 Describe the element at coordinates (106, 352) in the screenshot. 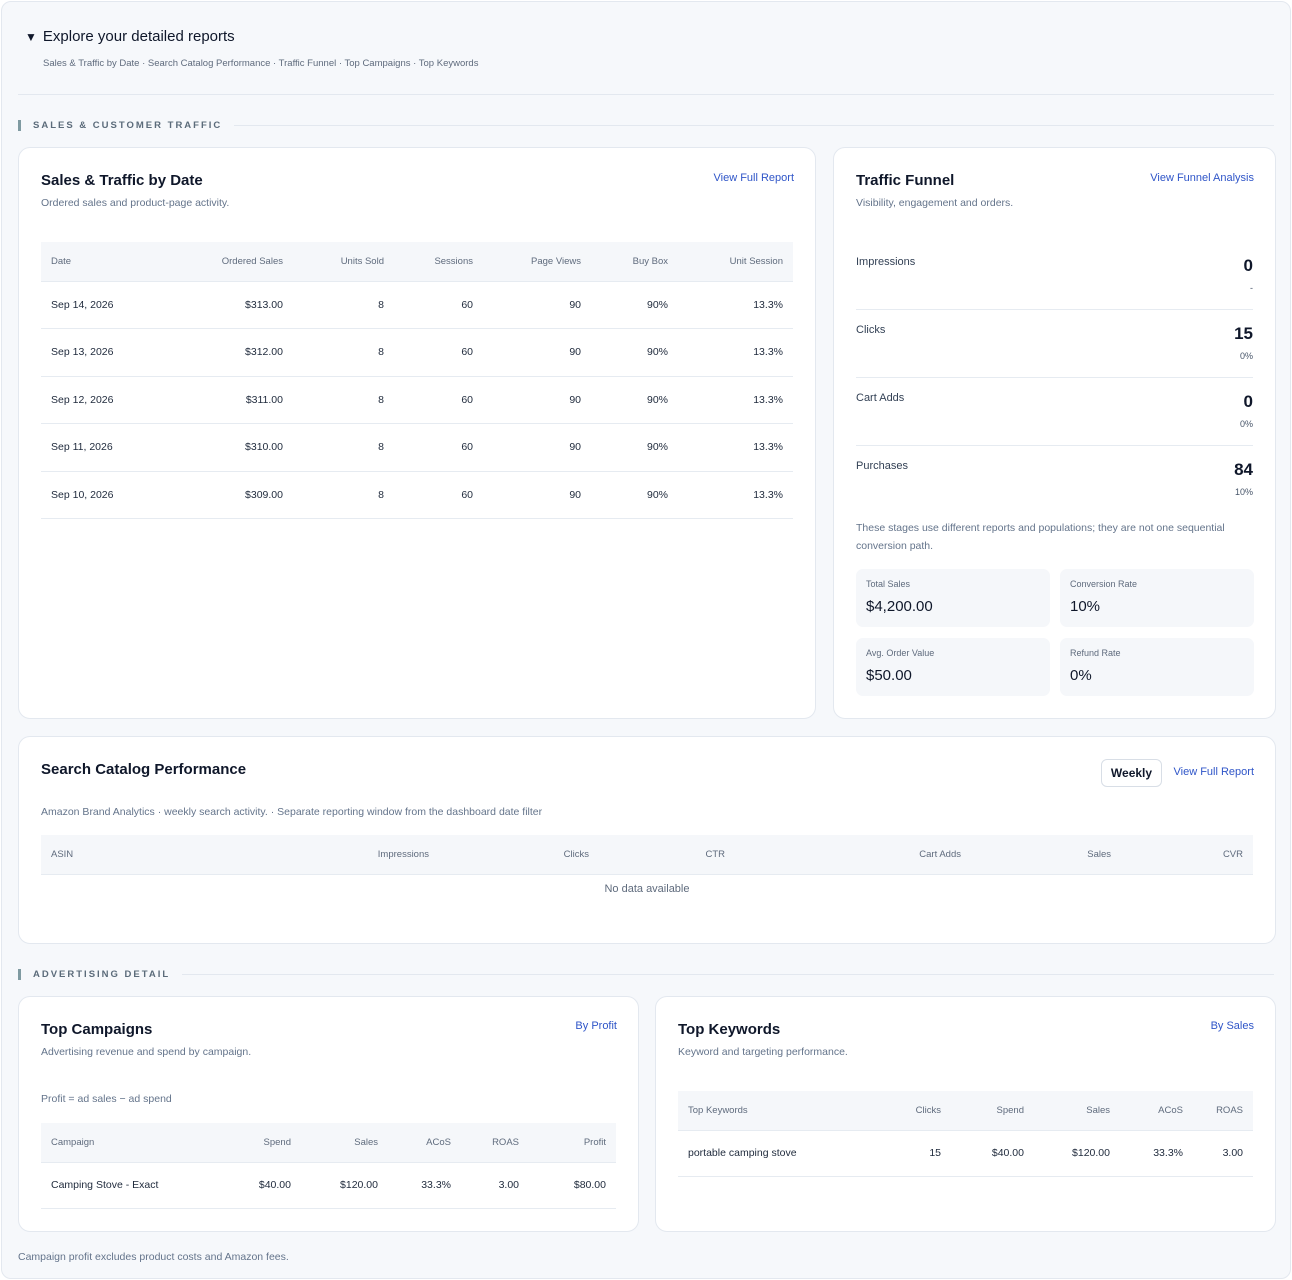

I see `table-cell: Sep 13, 2026` at that location.